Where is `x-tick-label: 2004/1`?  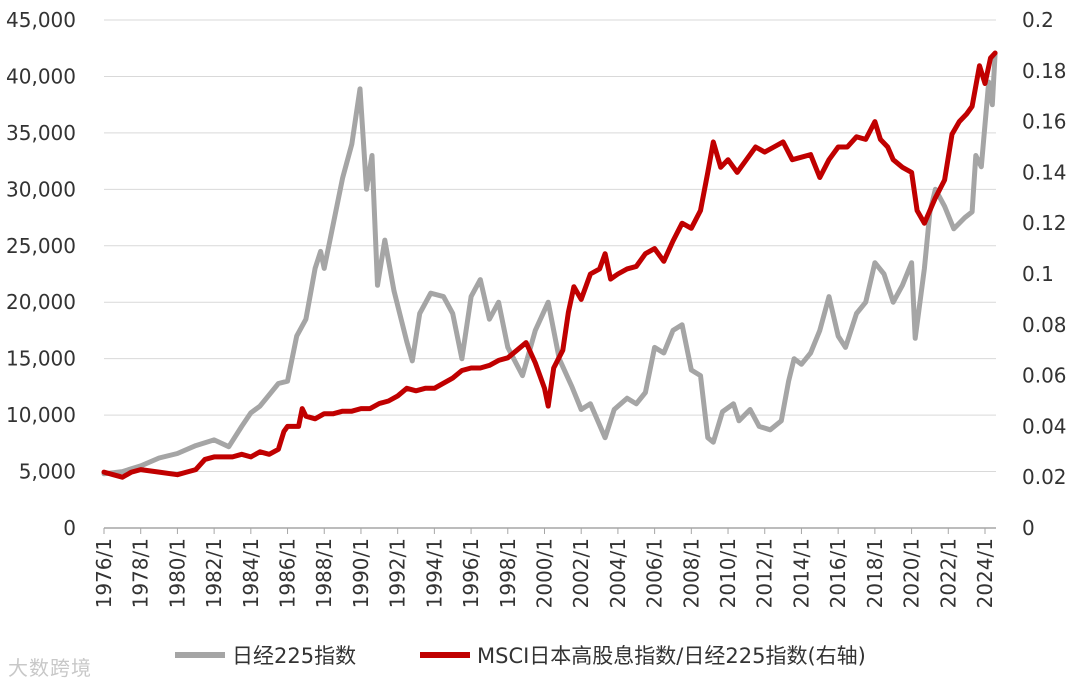 x-tick-label: 2004/1 is located at coordinates (618, 573).